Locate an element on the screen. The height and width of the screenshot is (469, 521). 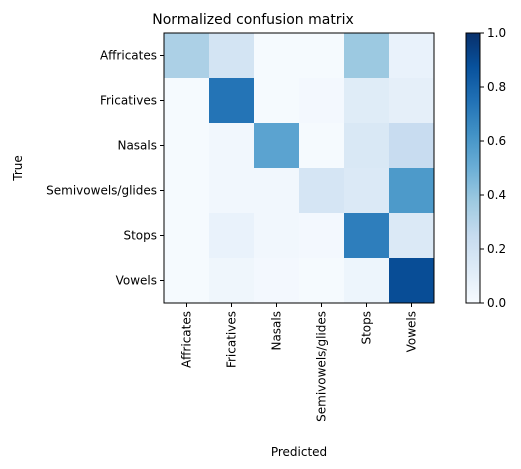
x-tick-label: Affricates is located at coordinates (187, 339).